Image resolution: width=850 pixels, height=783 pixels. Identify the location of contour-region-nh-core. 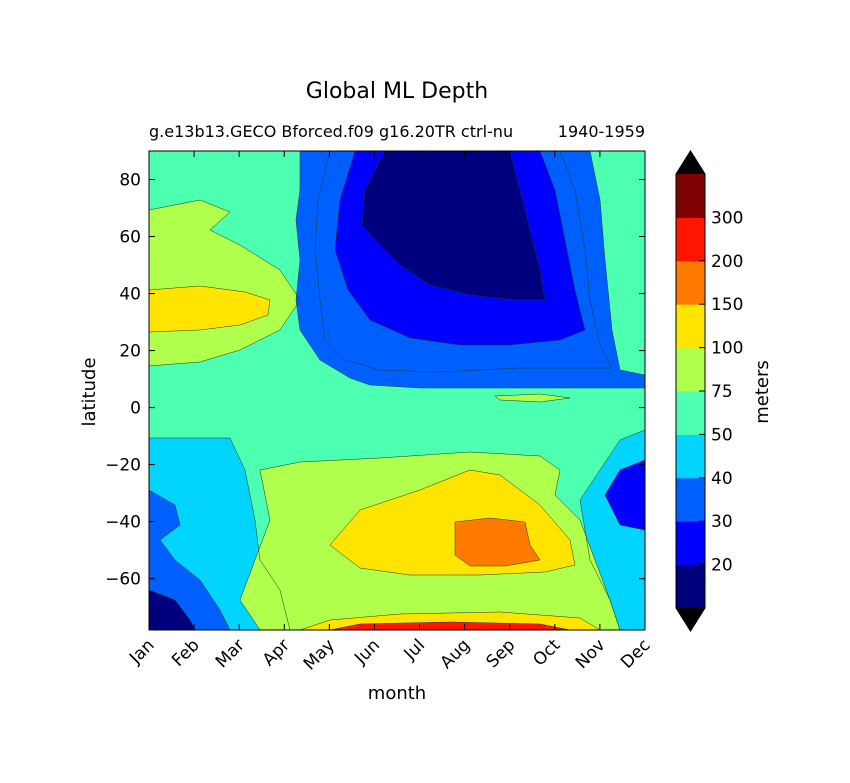
(453, 225).